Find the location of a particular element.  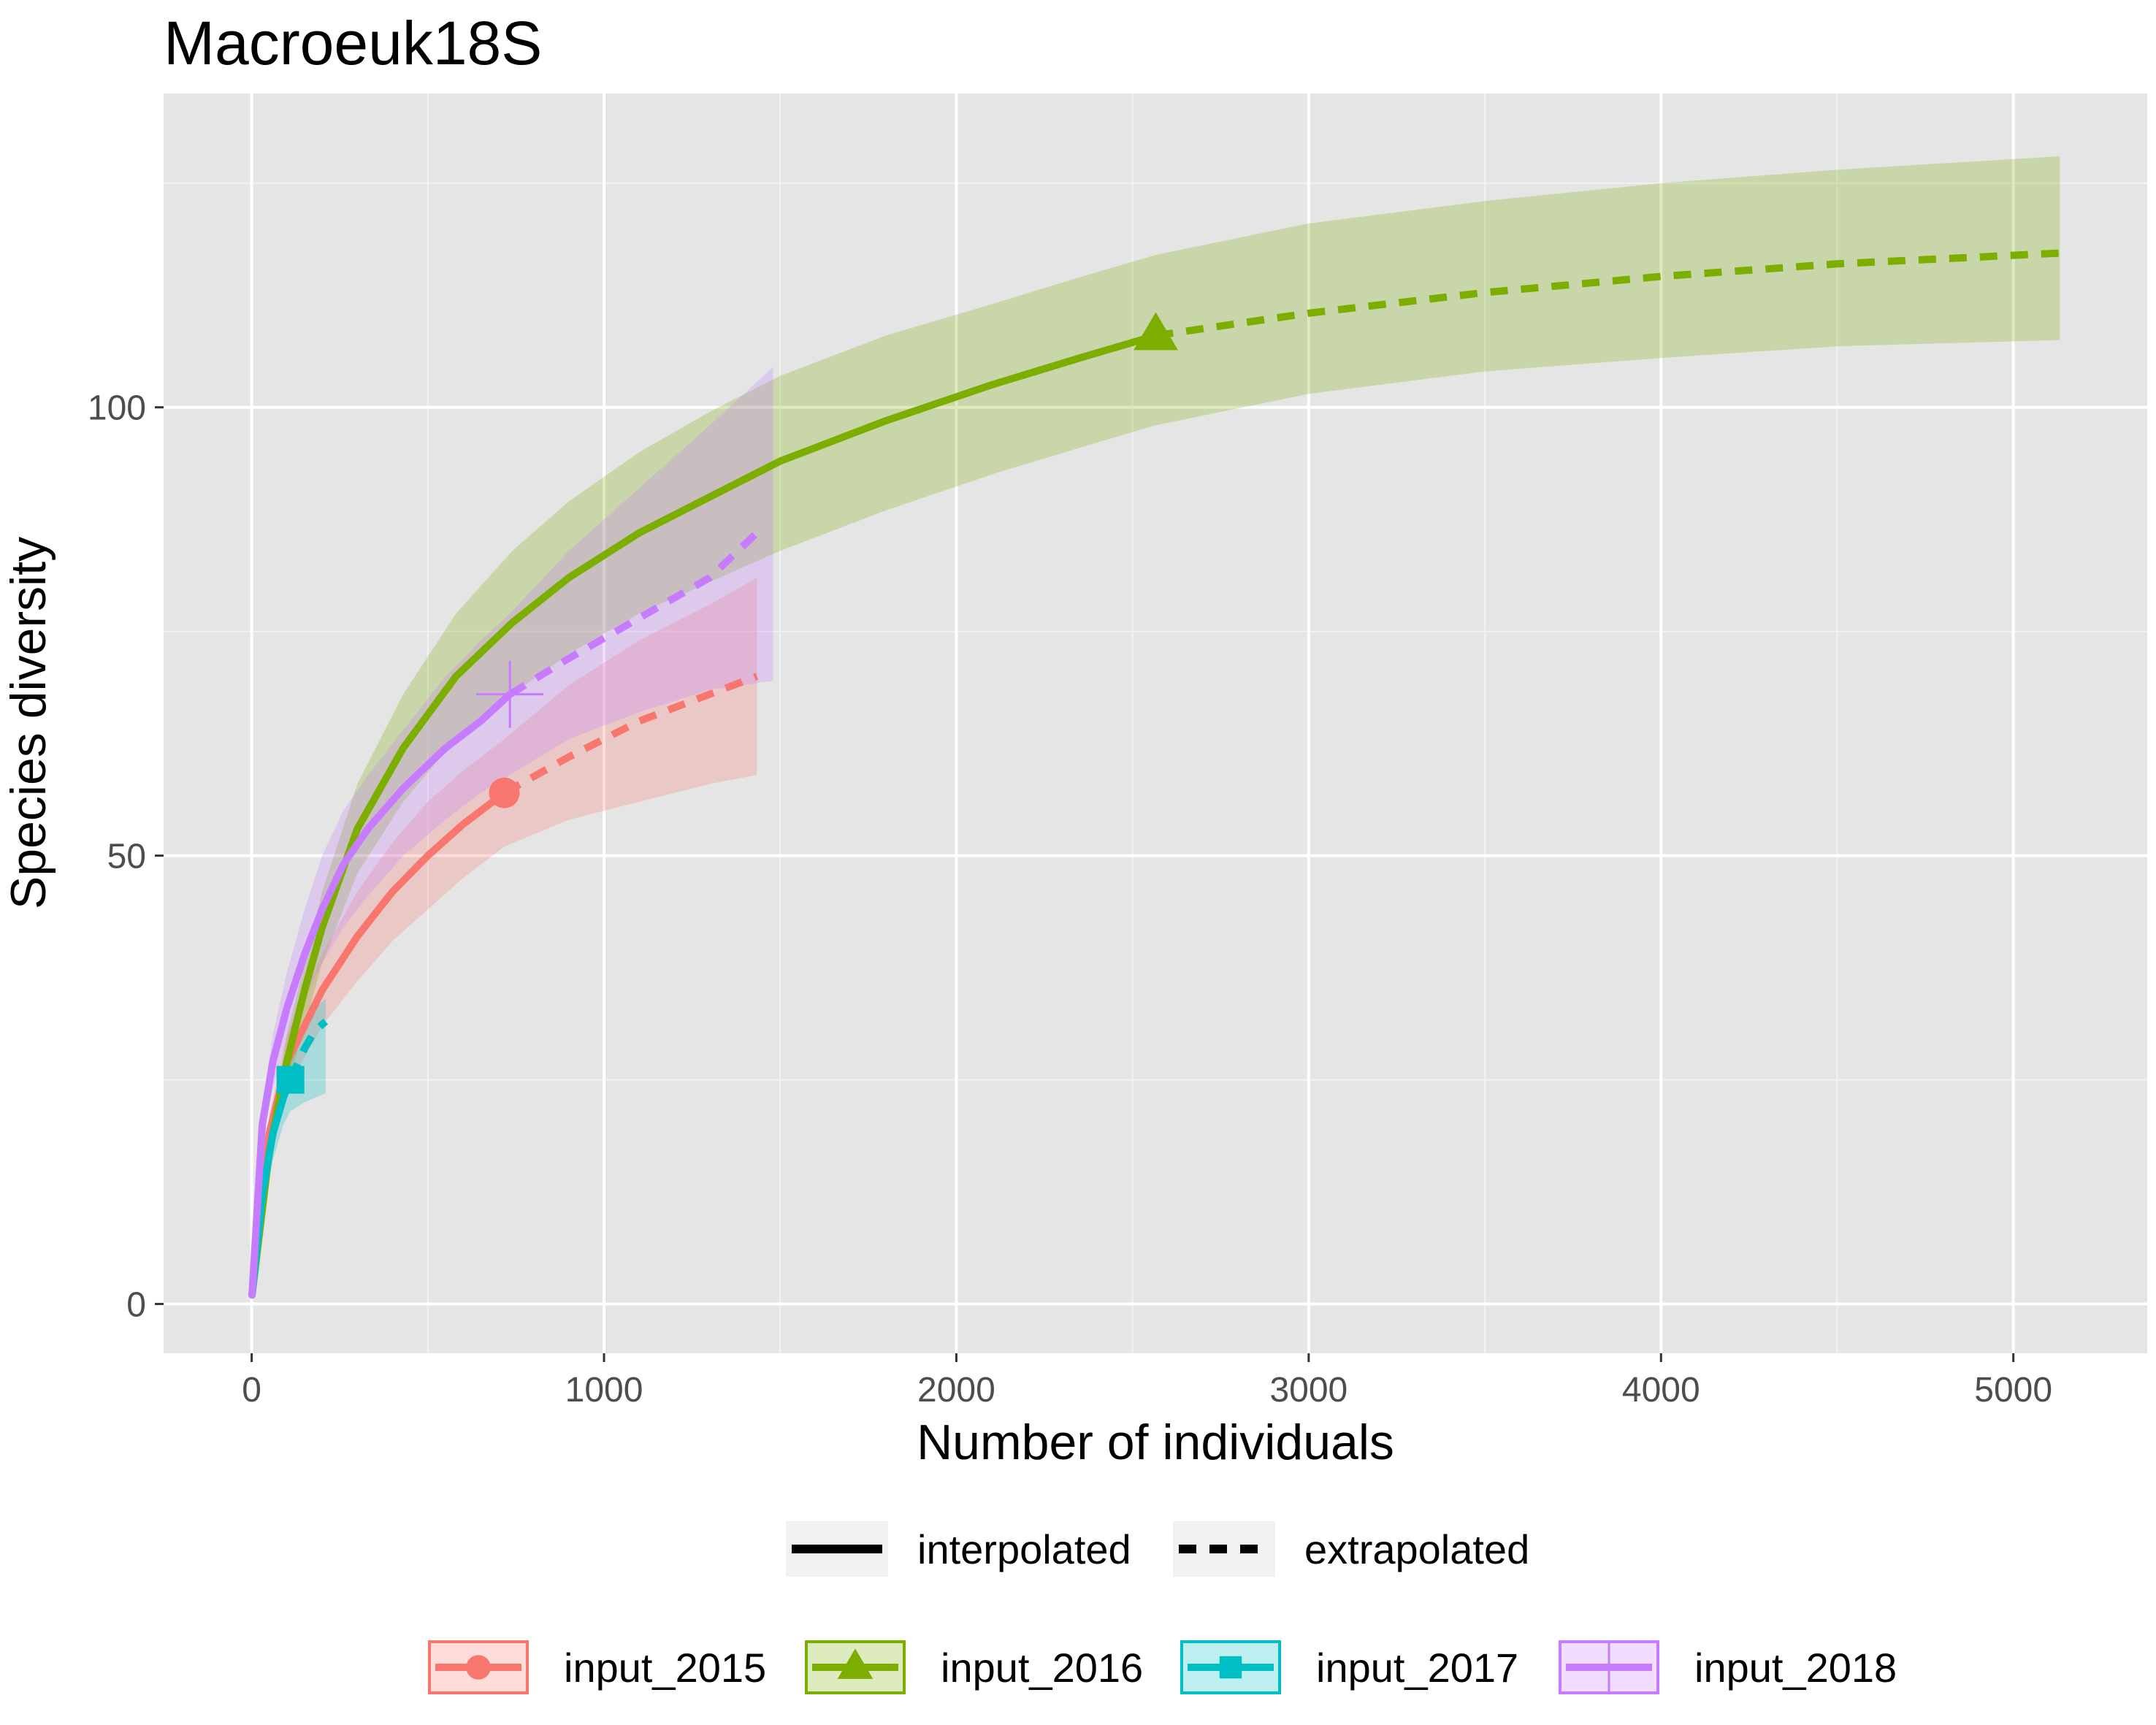

extrapolated-line-input_2017 is located at coordinates (308, 1050).